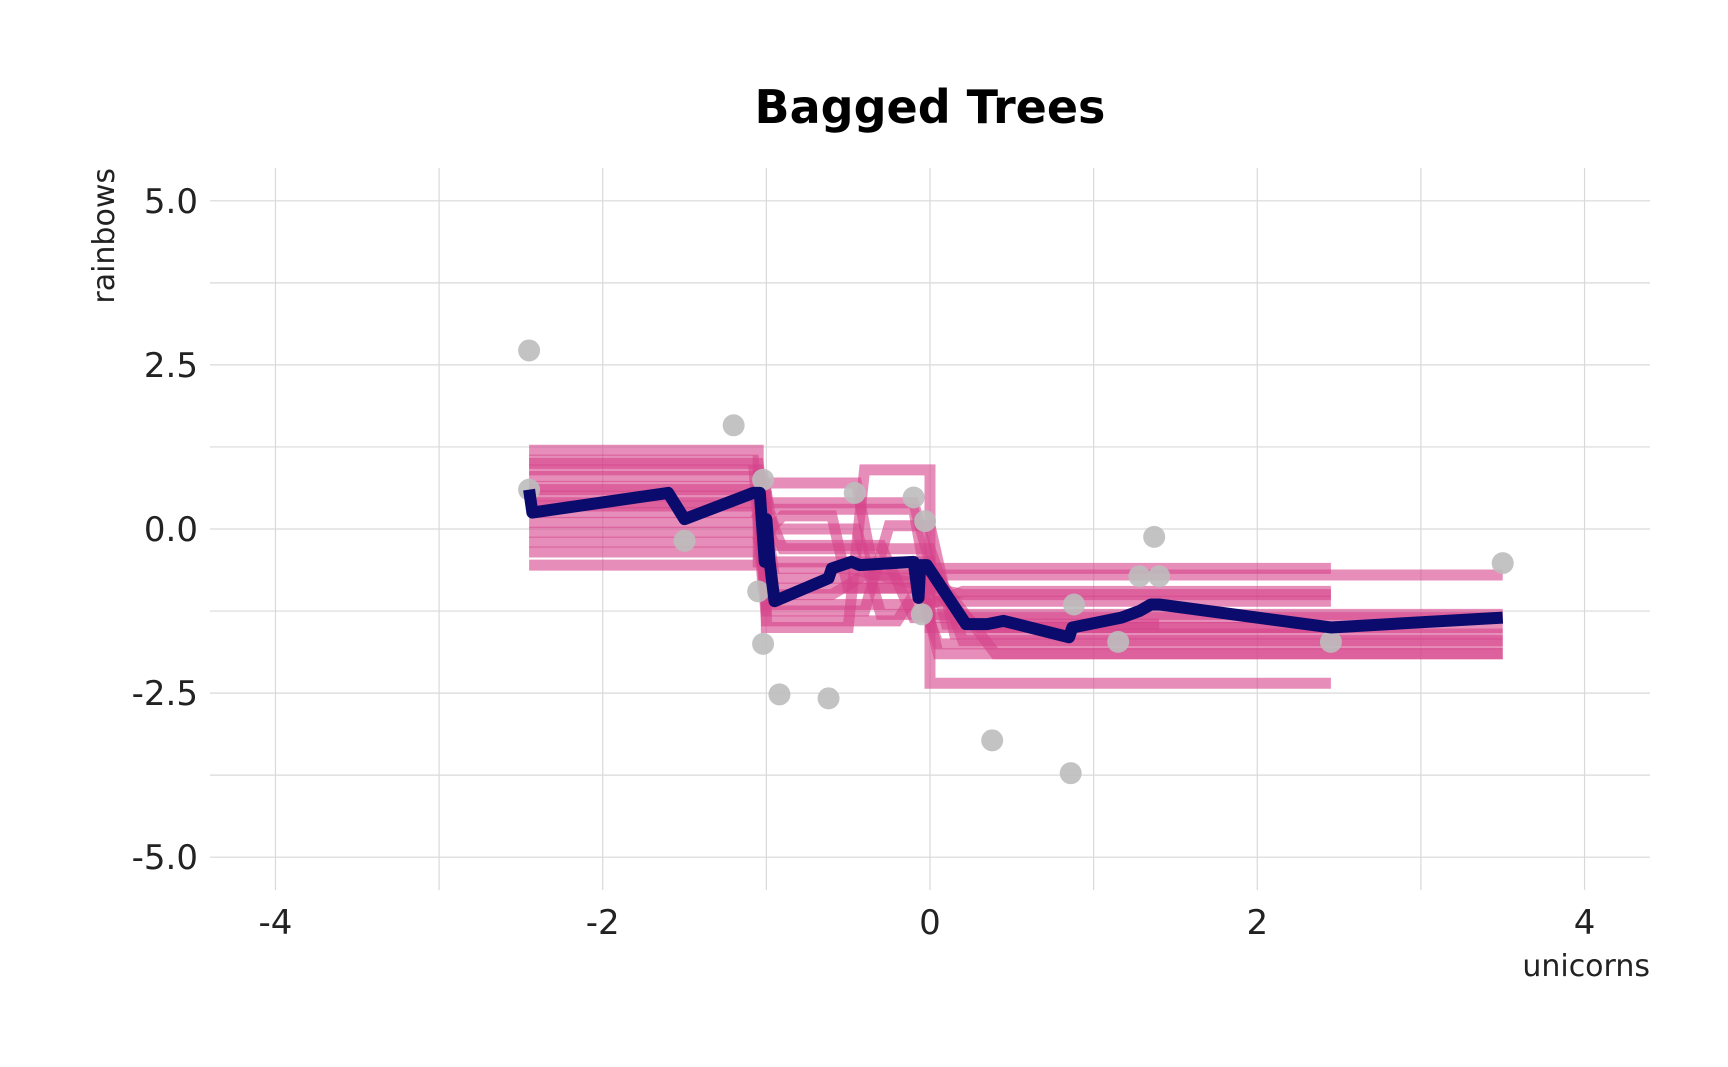  I want to click on x-tick-label: 4, so click(1585, 923).